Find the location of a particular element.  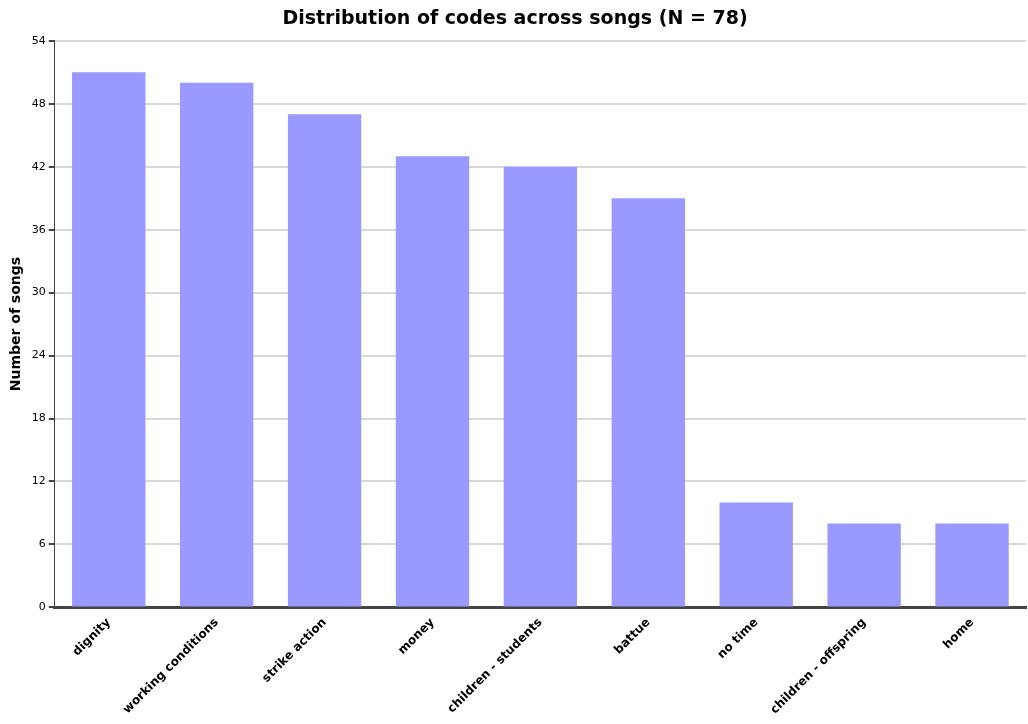

y-tick-label: 36 is located at coordinates (38, 229).